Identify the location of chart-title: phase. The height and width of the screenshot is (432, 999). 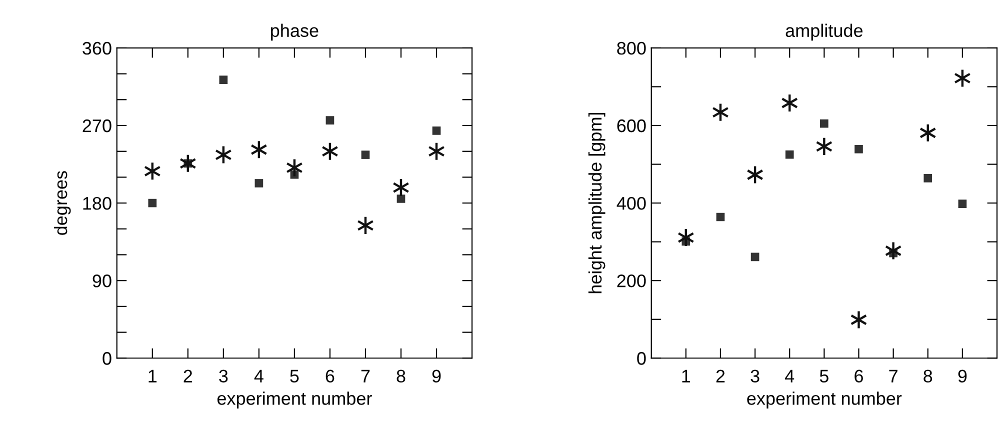
(294, 32).